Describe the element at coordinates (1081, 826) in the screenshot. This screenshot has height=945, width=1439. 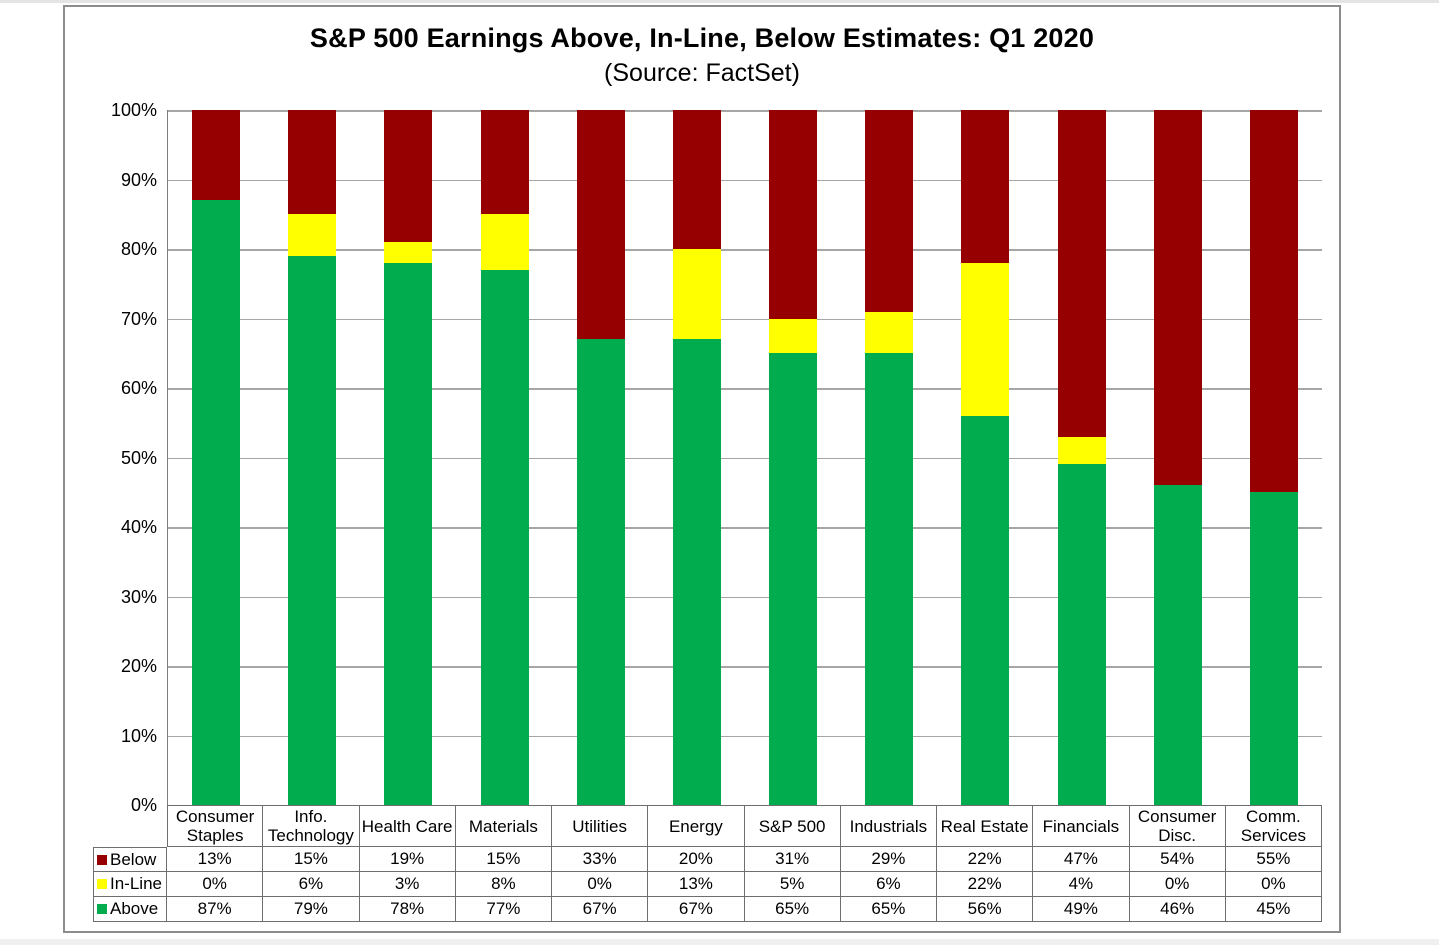
I see `category-header-cell: Financials` at that location.